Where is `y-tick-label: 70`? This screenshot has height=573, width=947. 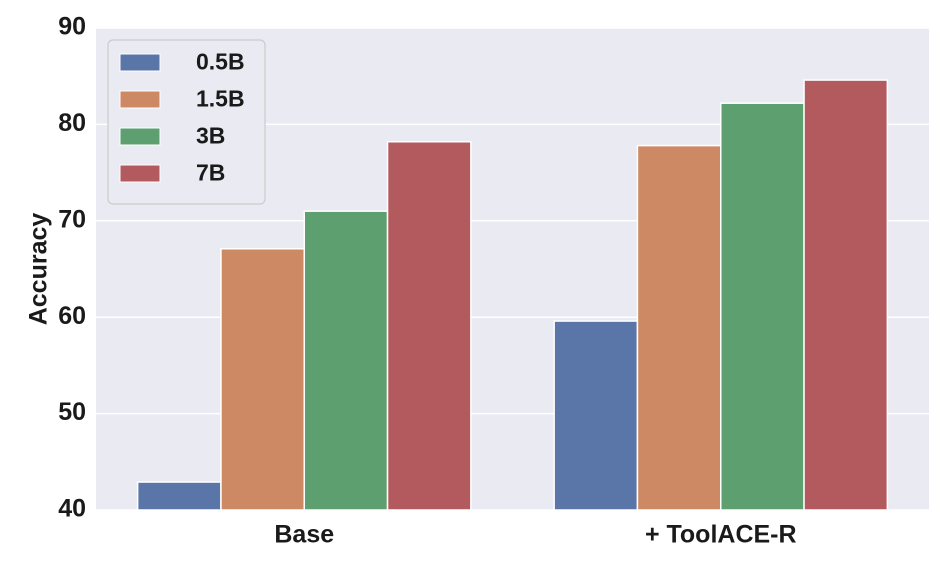
y-tick-label: 70 is located at coordinates (72, 219).